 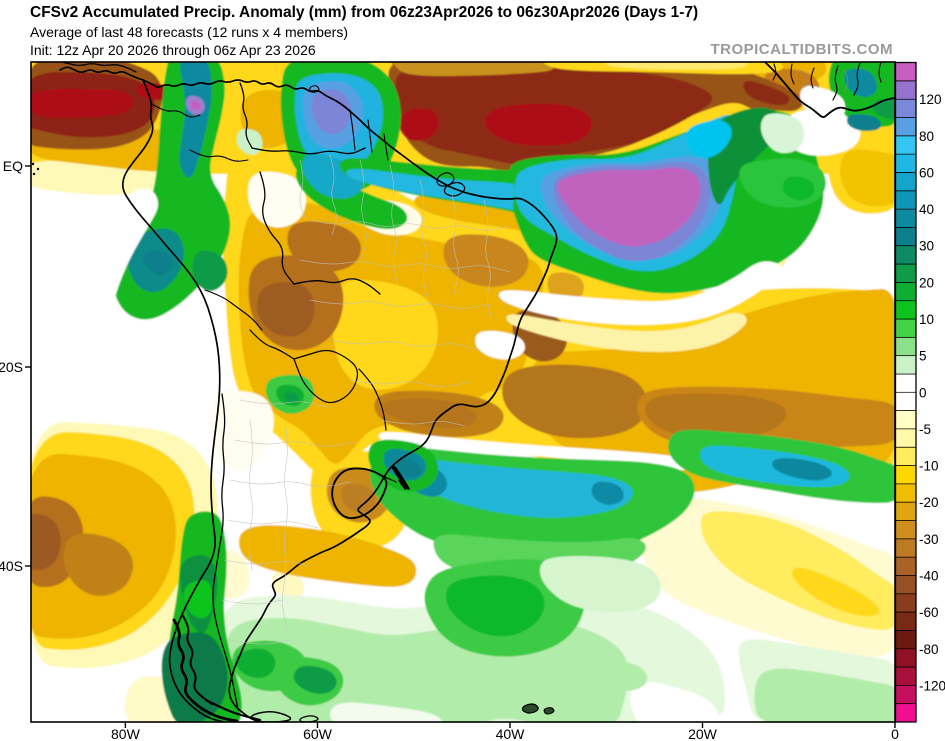 I want to click on svg-text: -60, so click(x=929, y=612).